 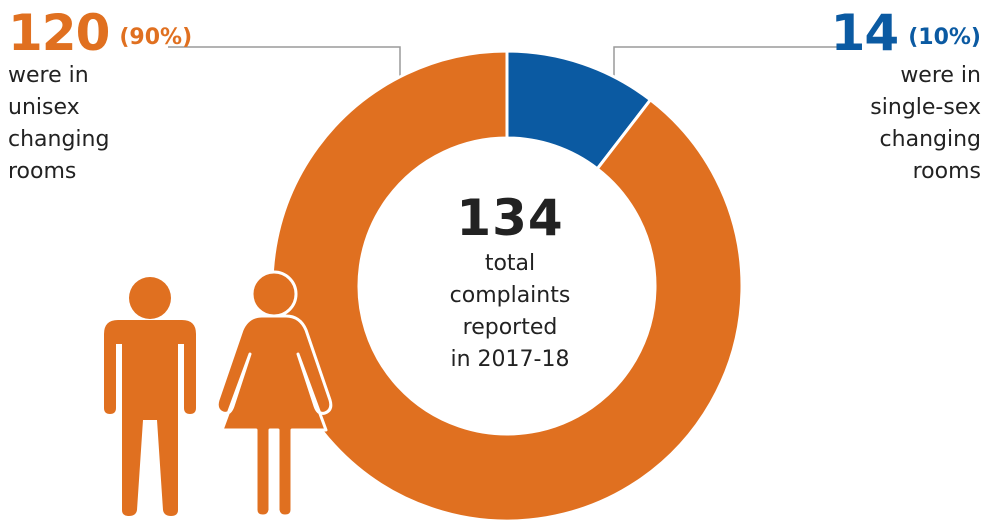 I want to click on center-total-label: 134 total complaints reported in 2017-18, so click(x=510, y=284).